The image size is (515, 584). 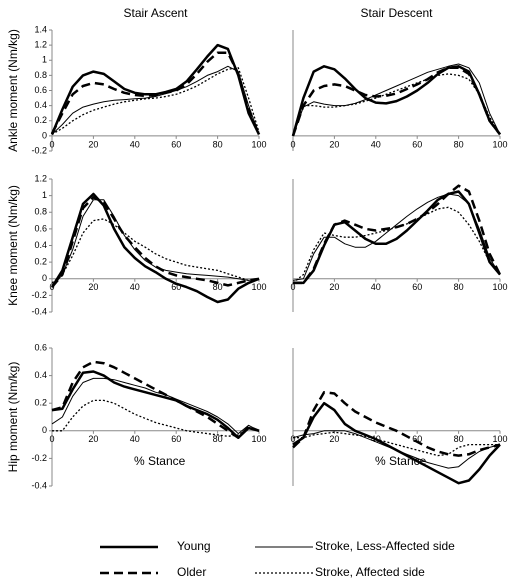 What do you see at coordinates (370, 572) in the screenshot?
I see `legend-label: Stroke, Affected side` at bounding box center [370, 572].